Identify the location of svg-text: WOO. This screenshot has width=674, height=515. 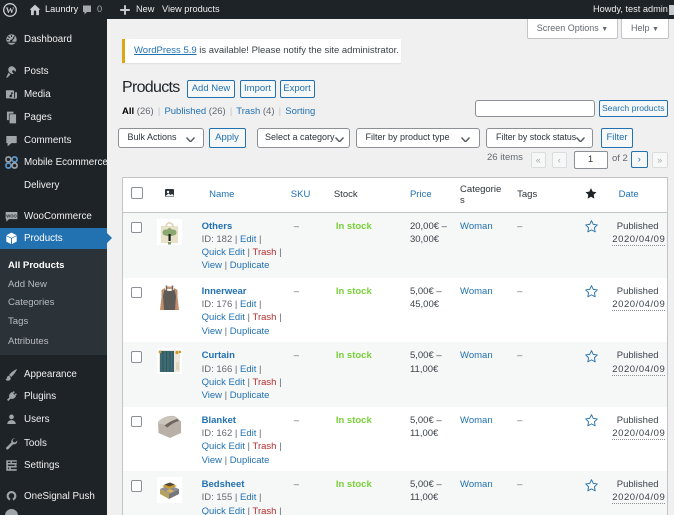
(11, 215).